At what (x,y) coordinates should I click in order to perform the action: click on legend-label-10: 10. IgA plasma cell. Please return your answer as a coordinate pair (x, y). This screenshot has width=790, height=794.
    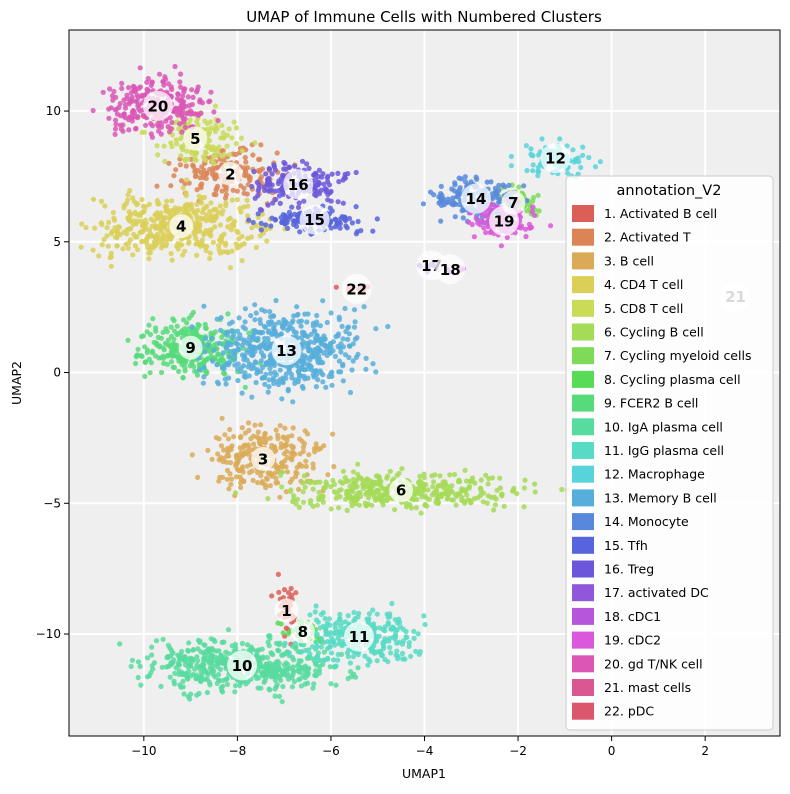
    Looking at the image, I should click on (663, 426).